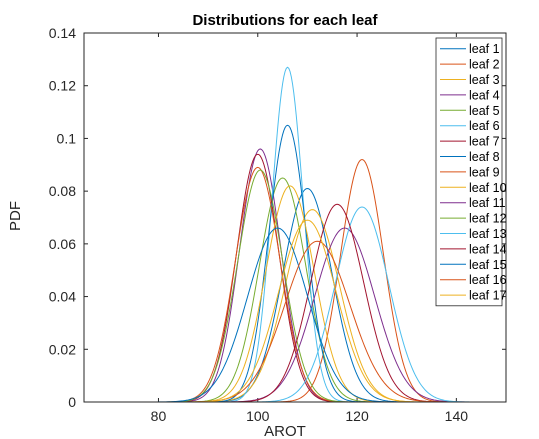  Describe the element at coordinates (484, 49) in the screenshot. I see `legend-label: leaf 1` at that location.